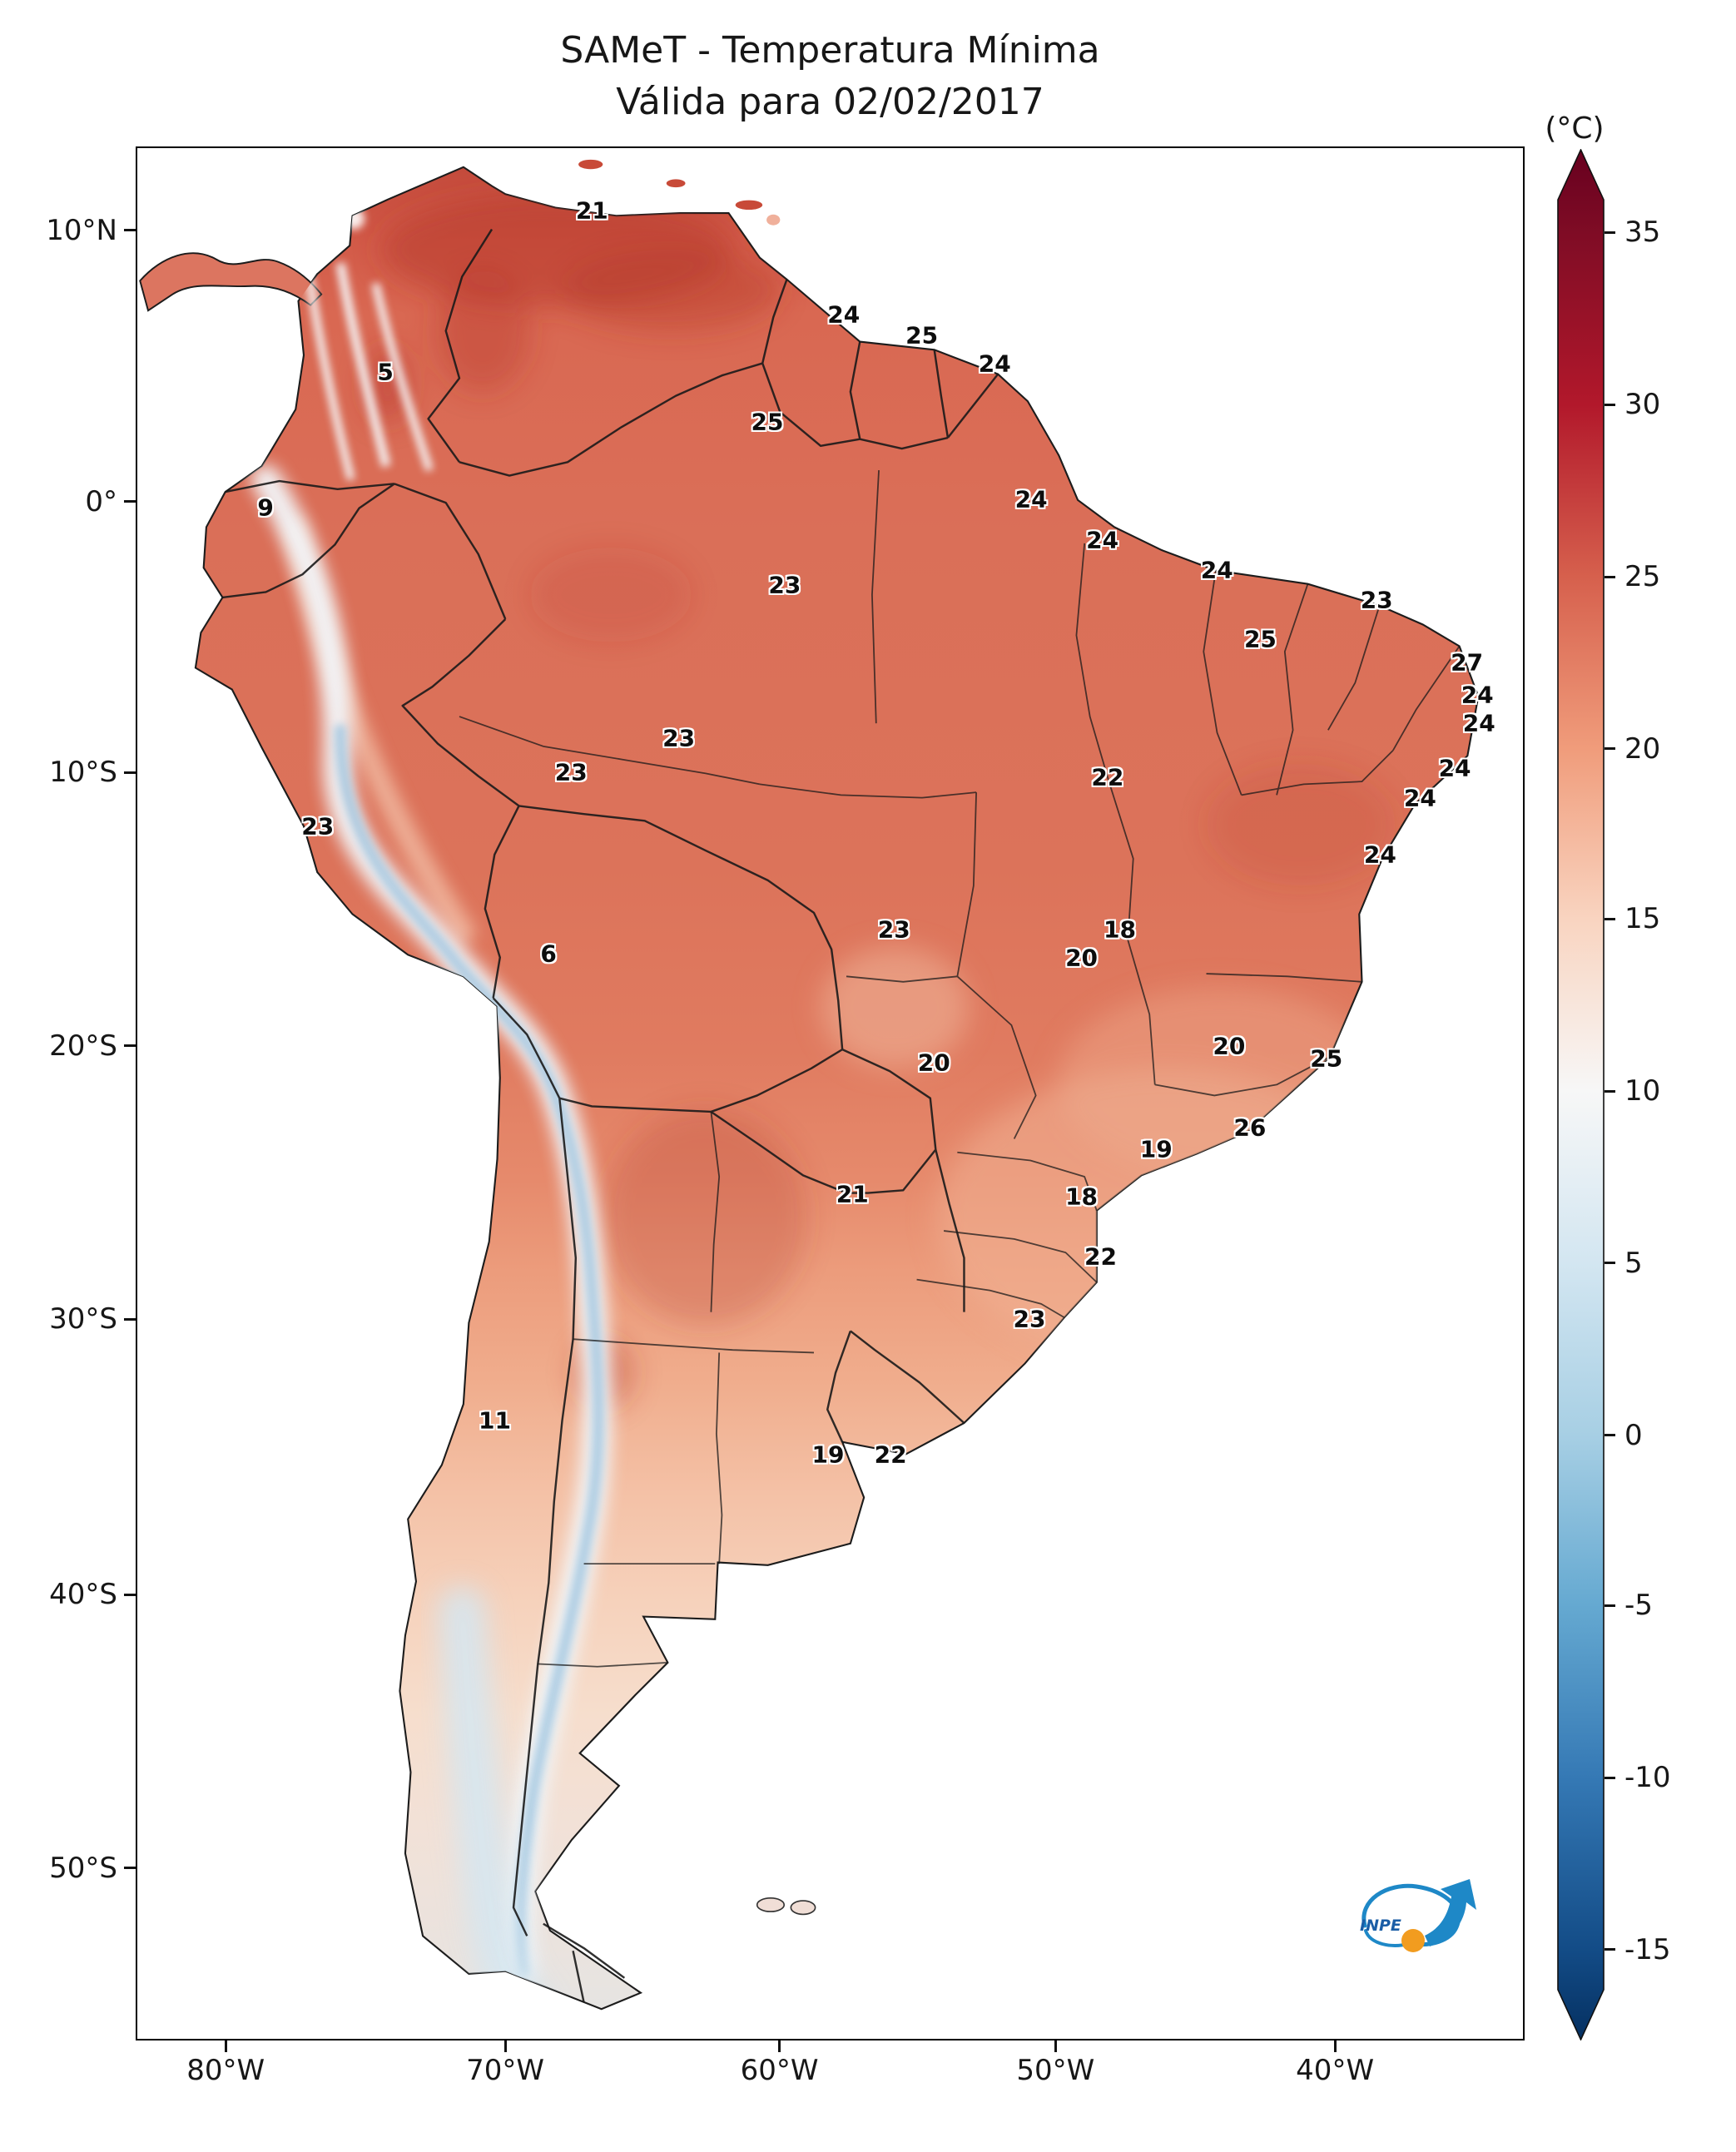 The image size is (1736, 2152). What do you see at coordinates (83, 1319) in the screenshot?
I see `lat-tick-label: 30°S` at bounding box center [83, 1319].